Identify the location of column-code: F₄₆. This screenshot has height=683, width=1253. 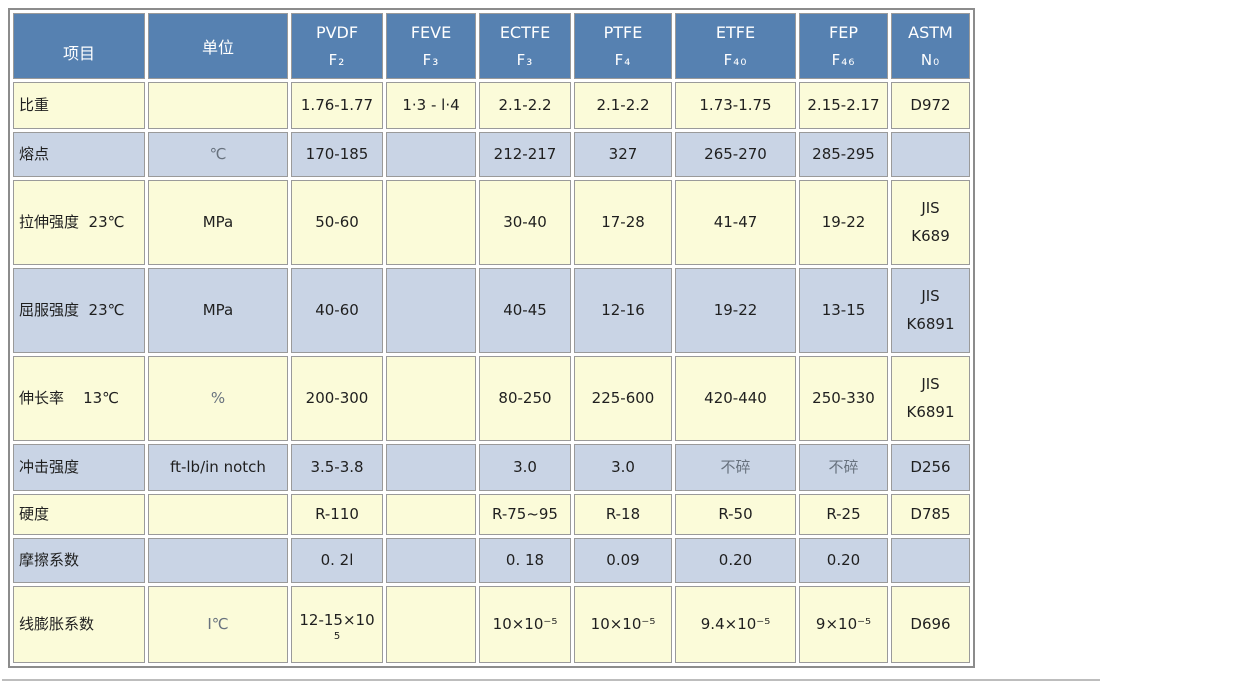
(843, 60).